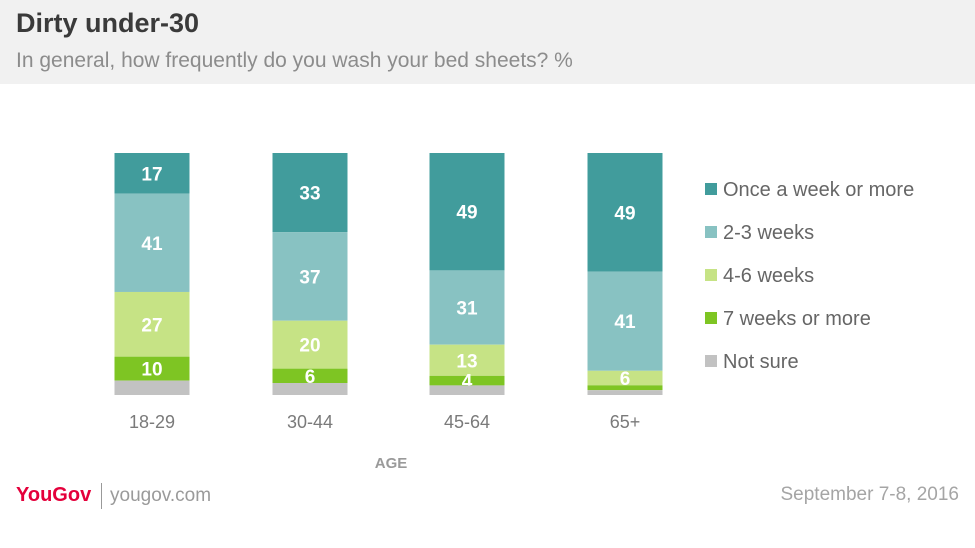 The image size is (975, 548). What do you see at coordinates (768, 276) in the screenshot?
I see `legend-label: 4-6 weeks` at bounding box center [768, 276].